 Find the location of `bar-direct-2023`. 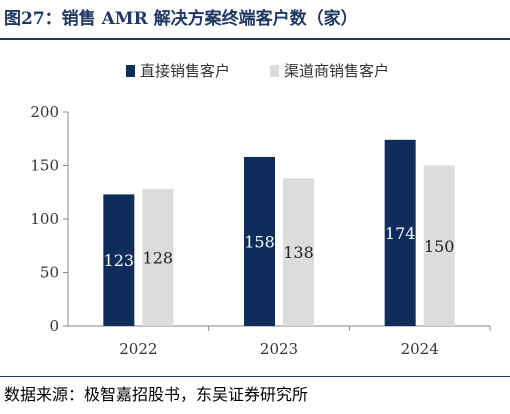

bar-direct-2023 is located at coordinates (259, 241).